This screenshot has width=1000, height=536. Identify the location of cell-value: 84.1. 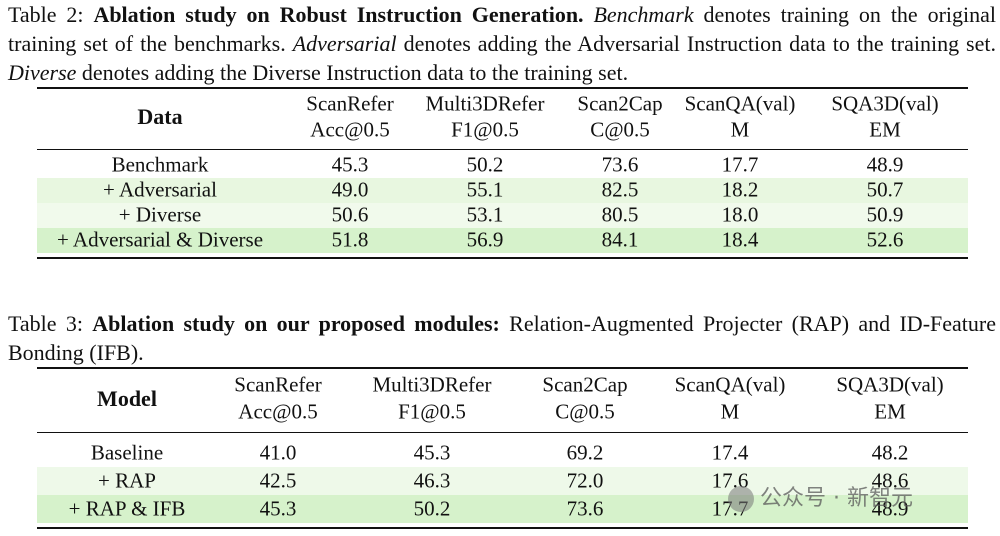
(620, 239).